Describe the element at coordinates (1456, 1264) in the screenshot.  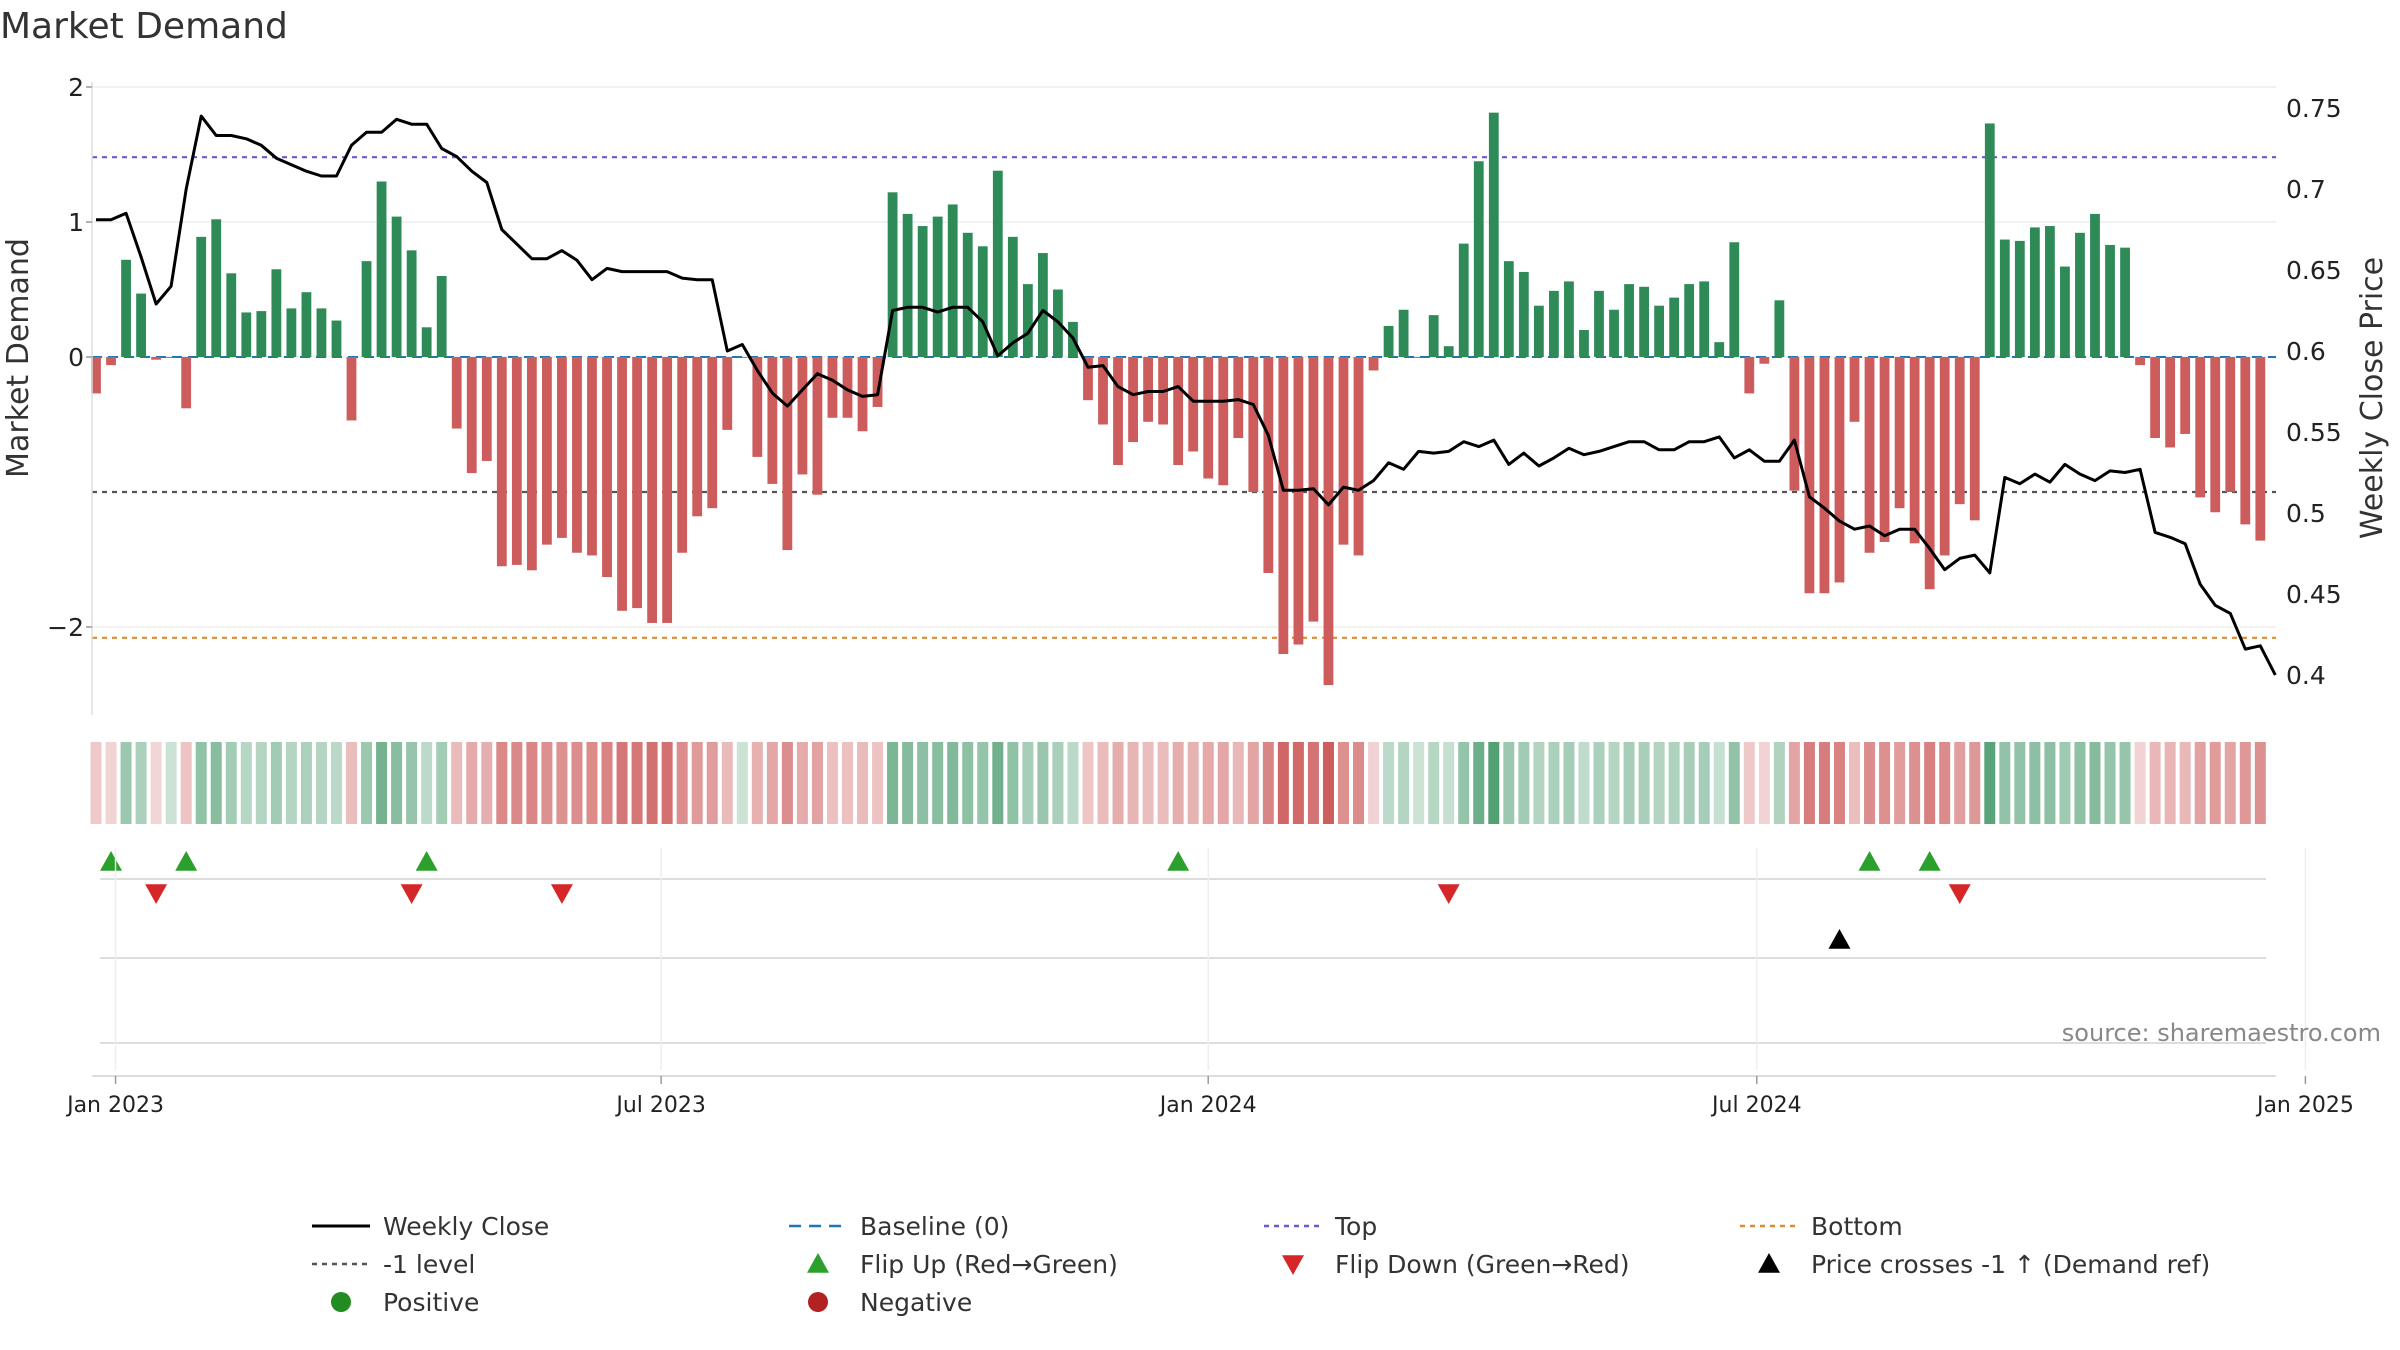
I see `legend-item: Flip Down (Green→Red)` at that location.